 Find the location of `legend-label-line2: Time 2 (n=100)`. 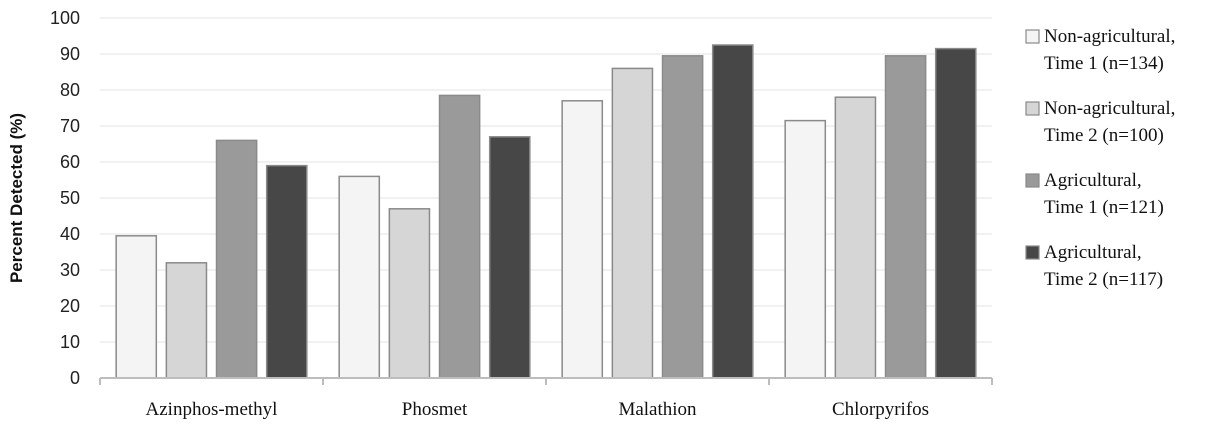

legend-label-line2: Time 2 (n=100) is located at coordinates (1104, 135).